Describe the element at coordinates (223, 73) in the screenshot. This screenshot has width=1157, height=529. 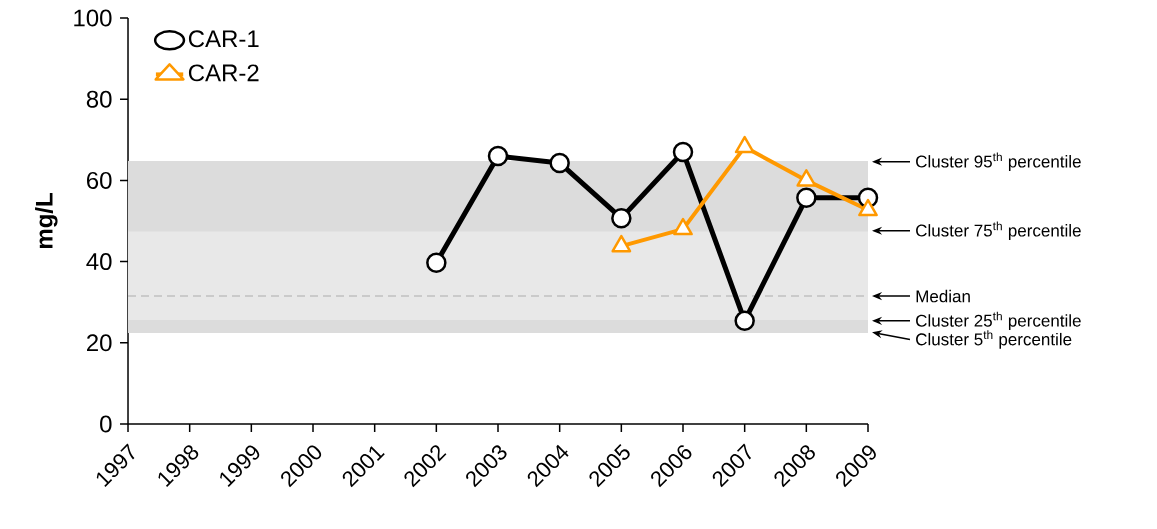
I see `legend-label: CAR-2` at that location.